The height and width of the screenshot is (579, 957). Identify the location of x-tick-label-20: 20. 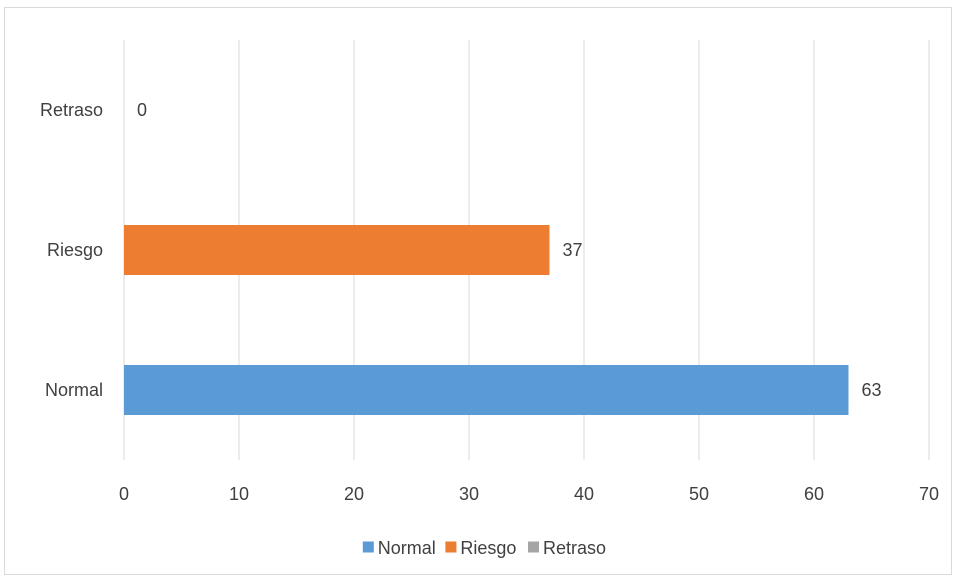
(354, 494).